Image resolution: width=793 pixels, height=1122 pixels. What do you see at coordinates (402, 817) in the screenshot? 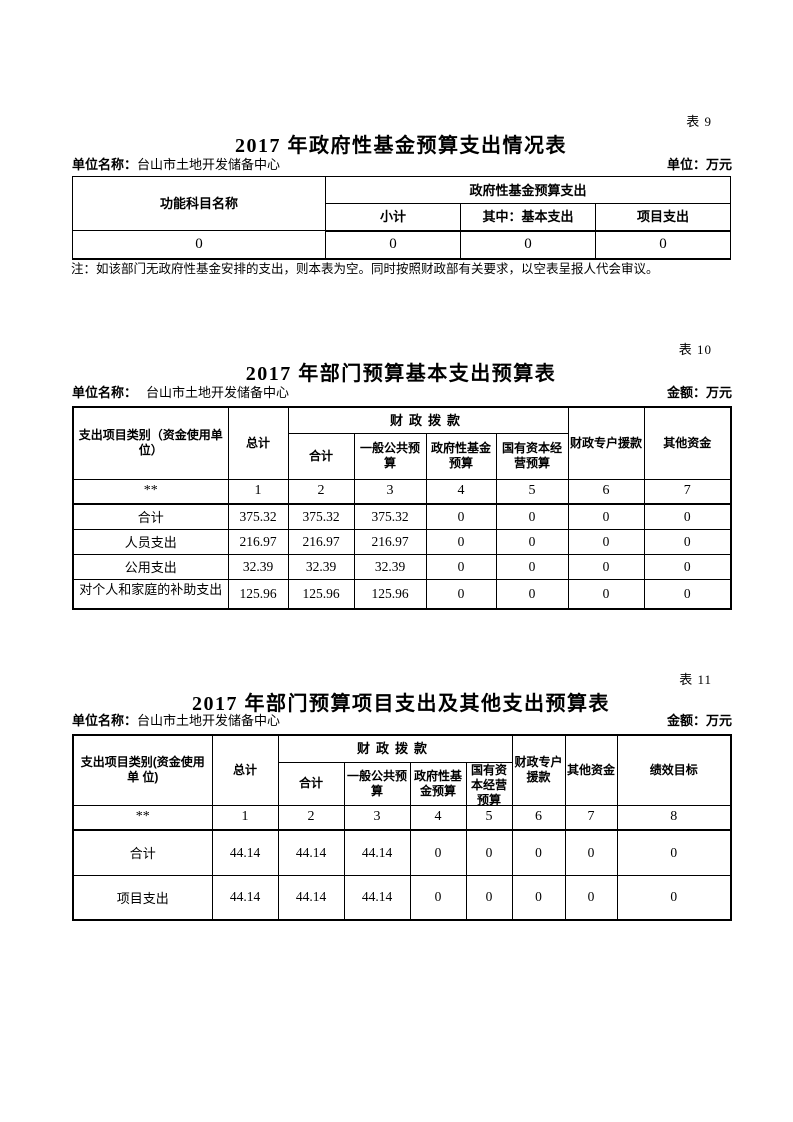
I see `table-row: ** 1 2 3 4 5 6 7 8` at bounding box center [402, 817].